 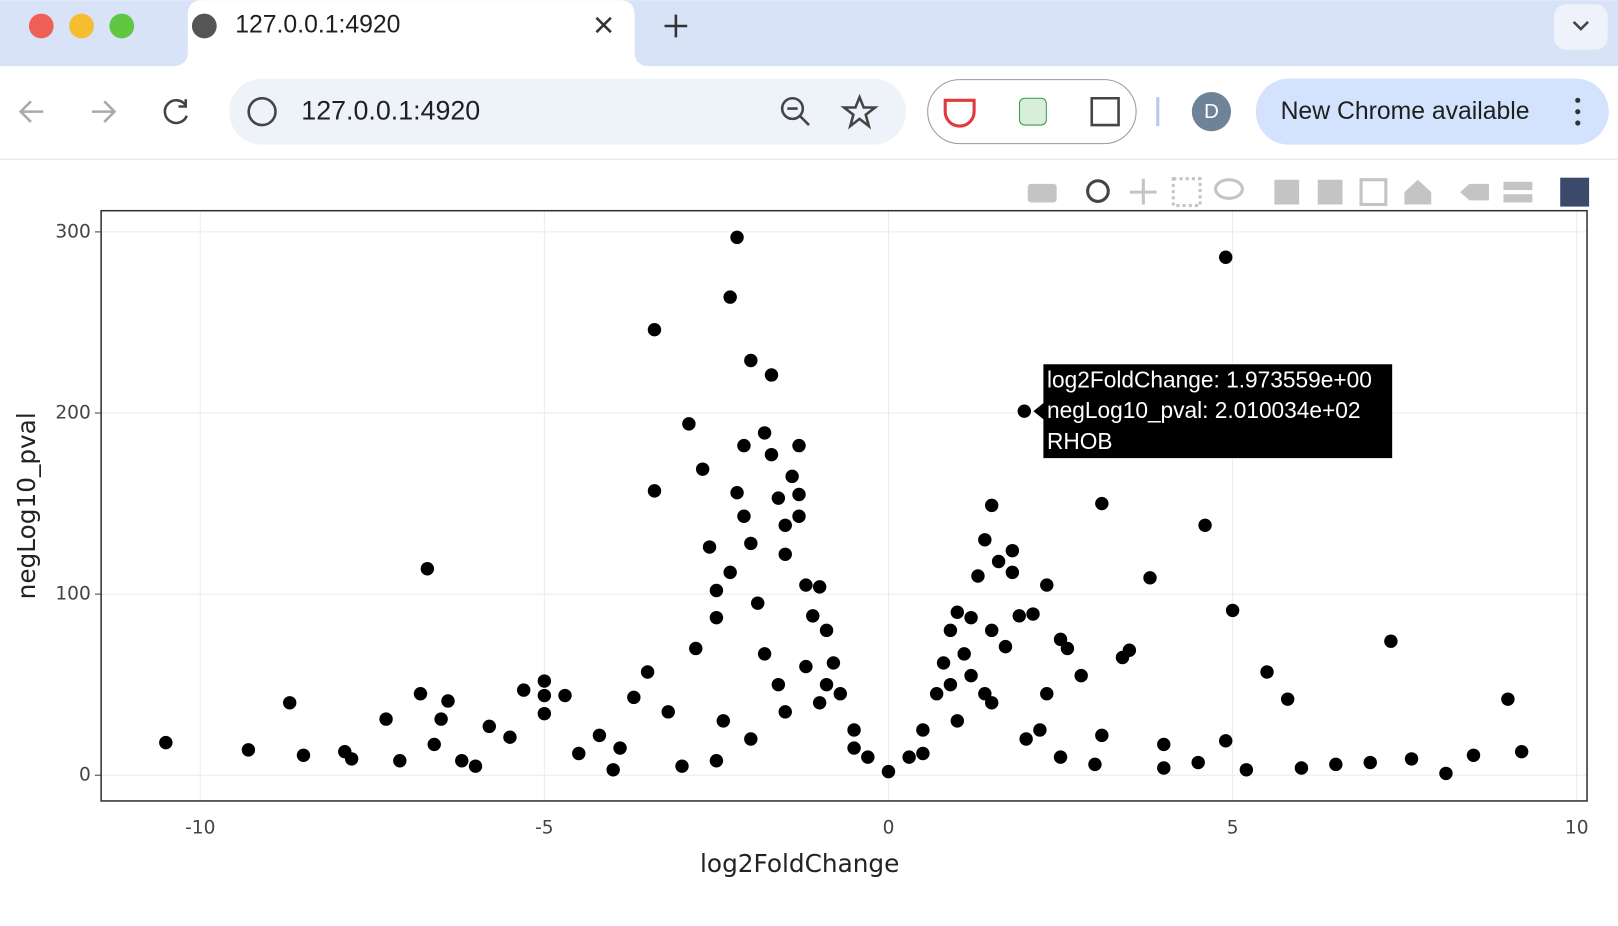 I want to click on y-tick-label: 300, so click(x=72, y=231).